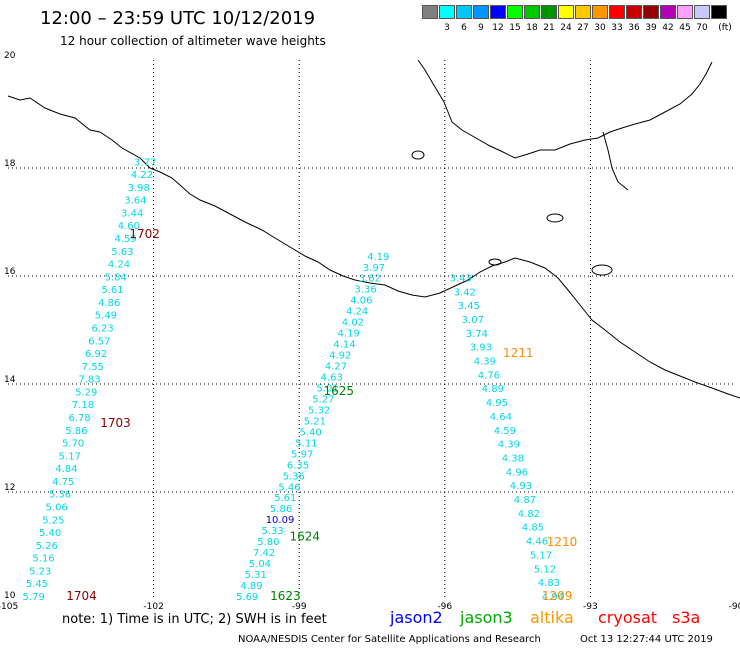  What do you see at coordinates (361, 301) in the screenshot?
I see `wave-height-value: 4.06` at bounding box center [361, 301].